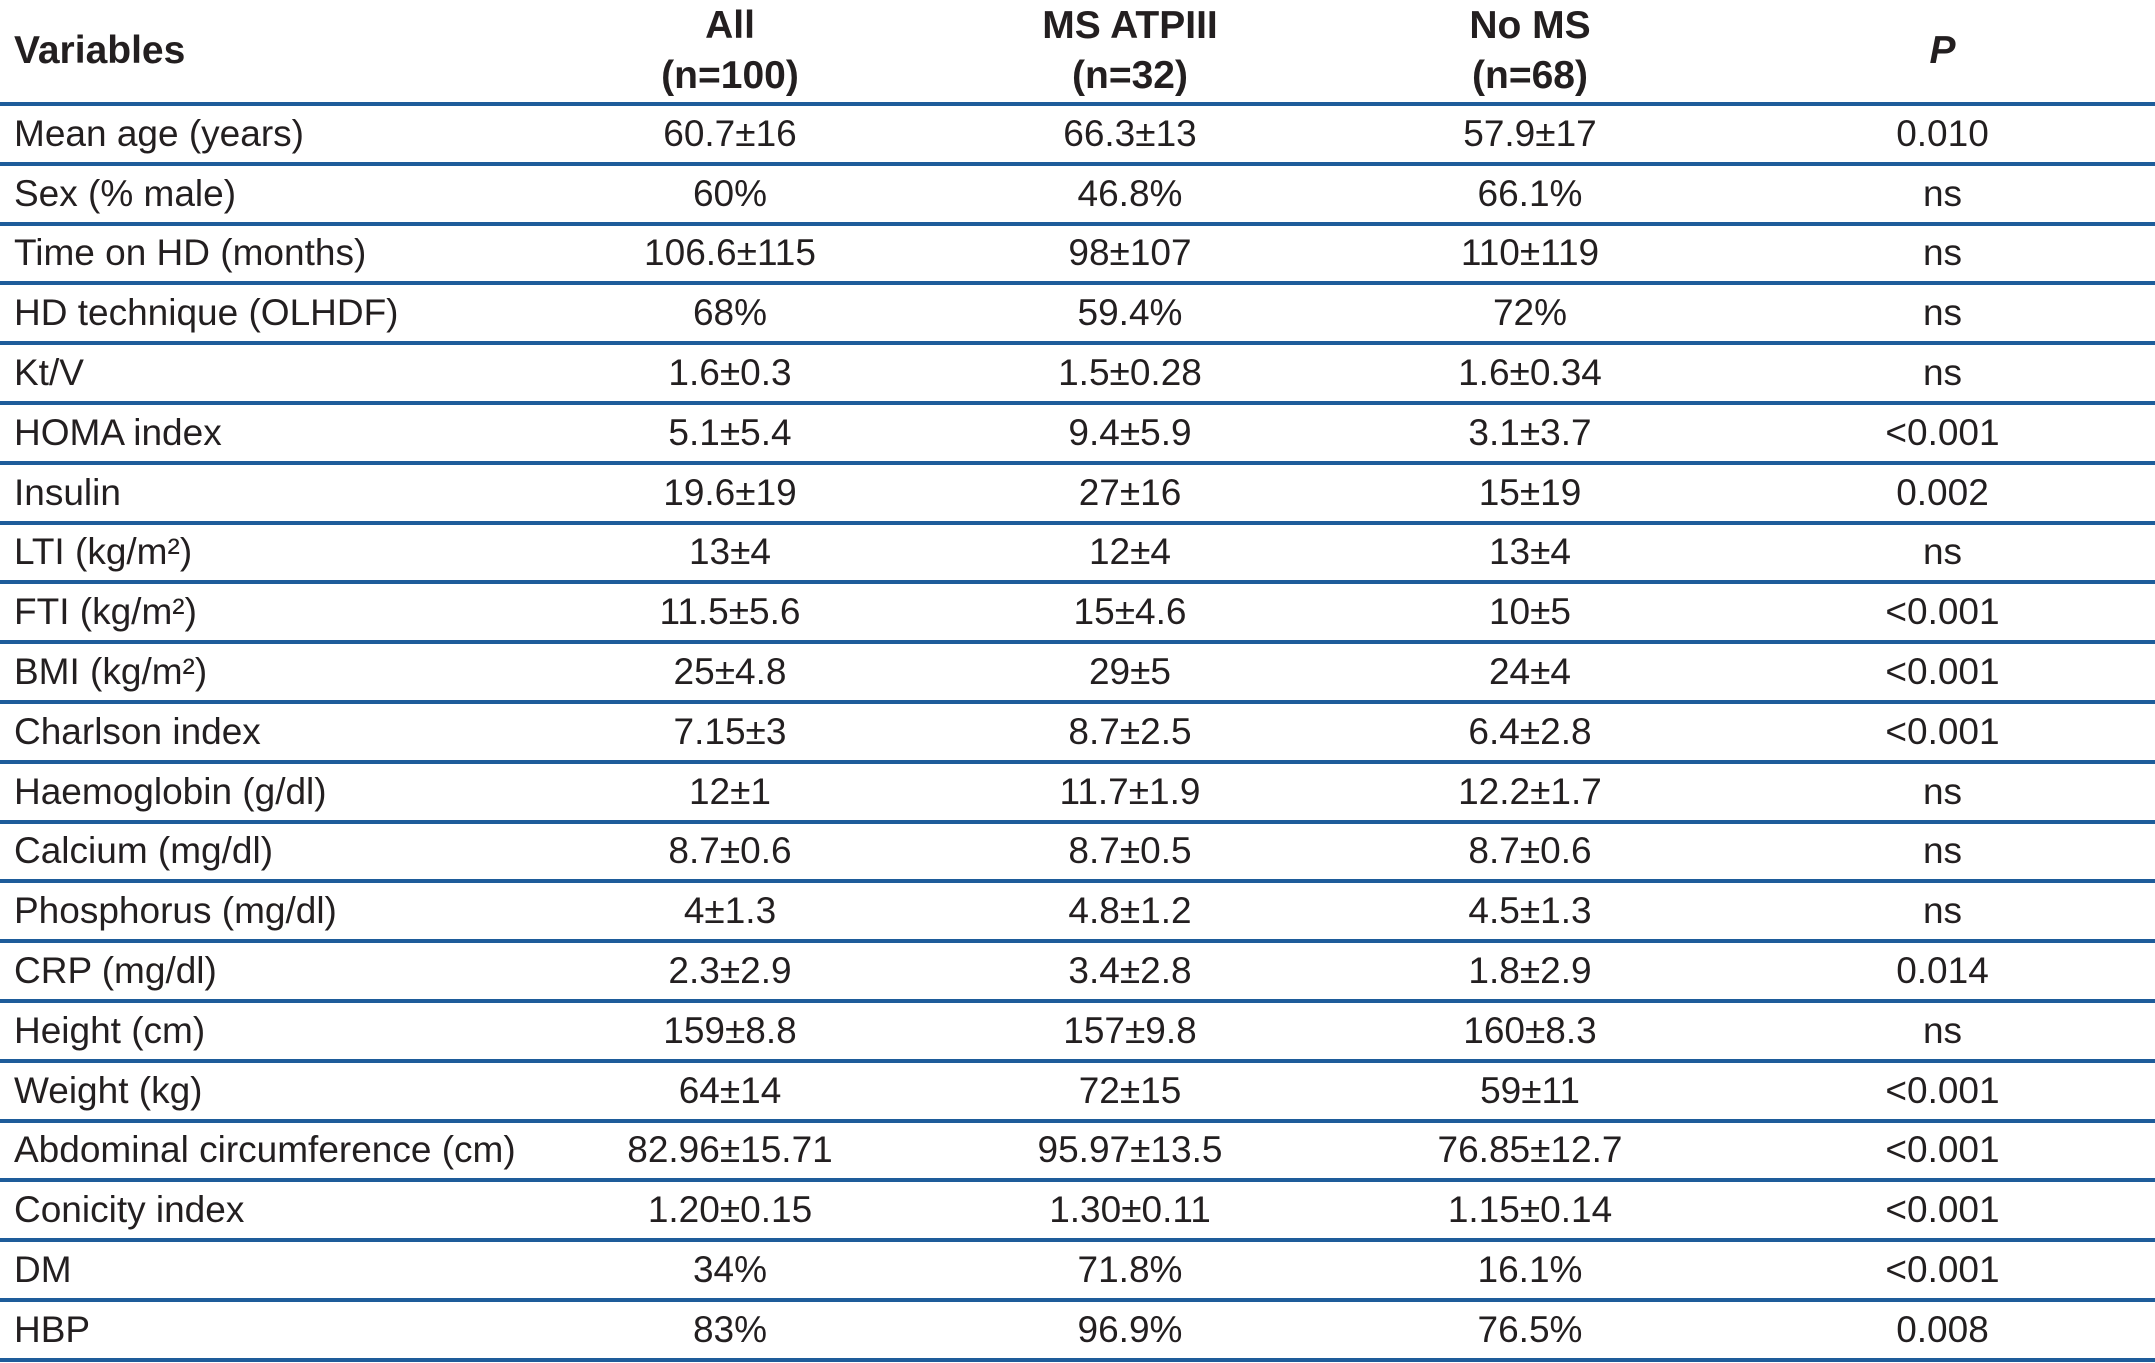 This screenshot has height=1363, width=2155. What do you see at coordinates (1130, 25) in the screenshot?
I see `column-header-label: MS ATPIII` at bounding box center [1130, 25].